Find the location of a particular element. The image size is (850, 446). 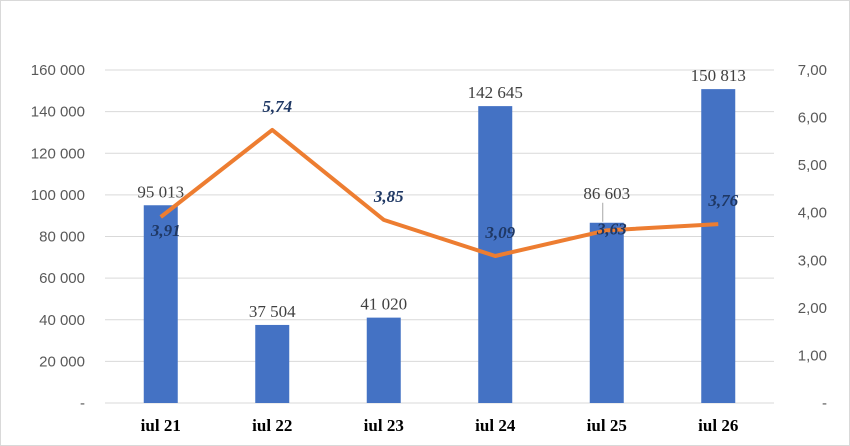

right-axis-tick-label: 7,00 is located at coordinates (812, 70).